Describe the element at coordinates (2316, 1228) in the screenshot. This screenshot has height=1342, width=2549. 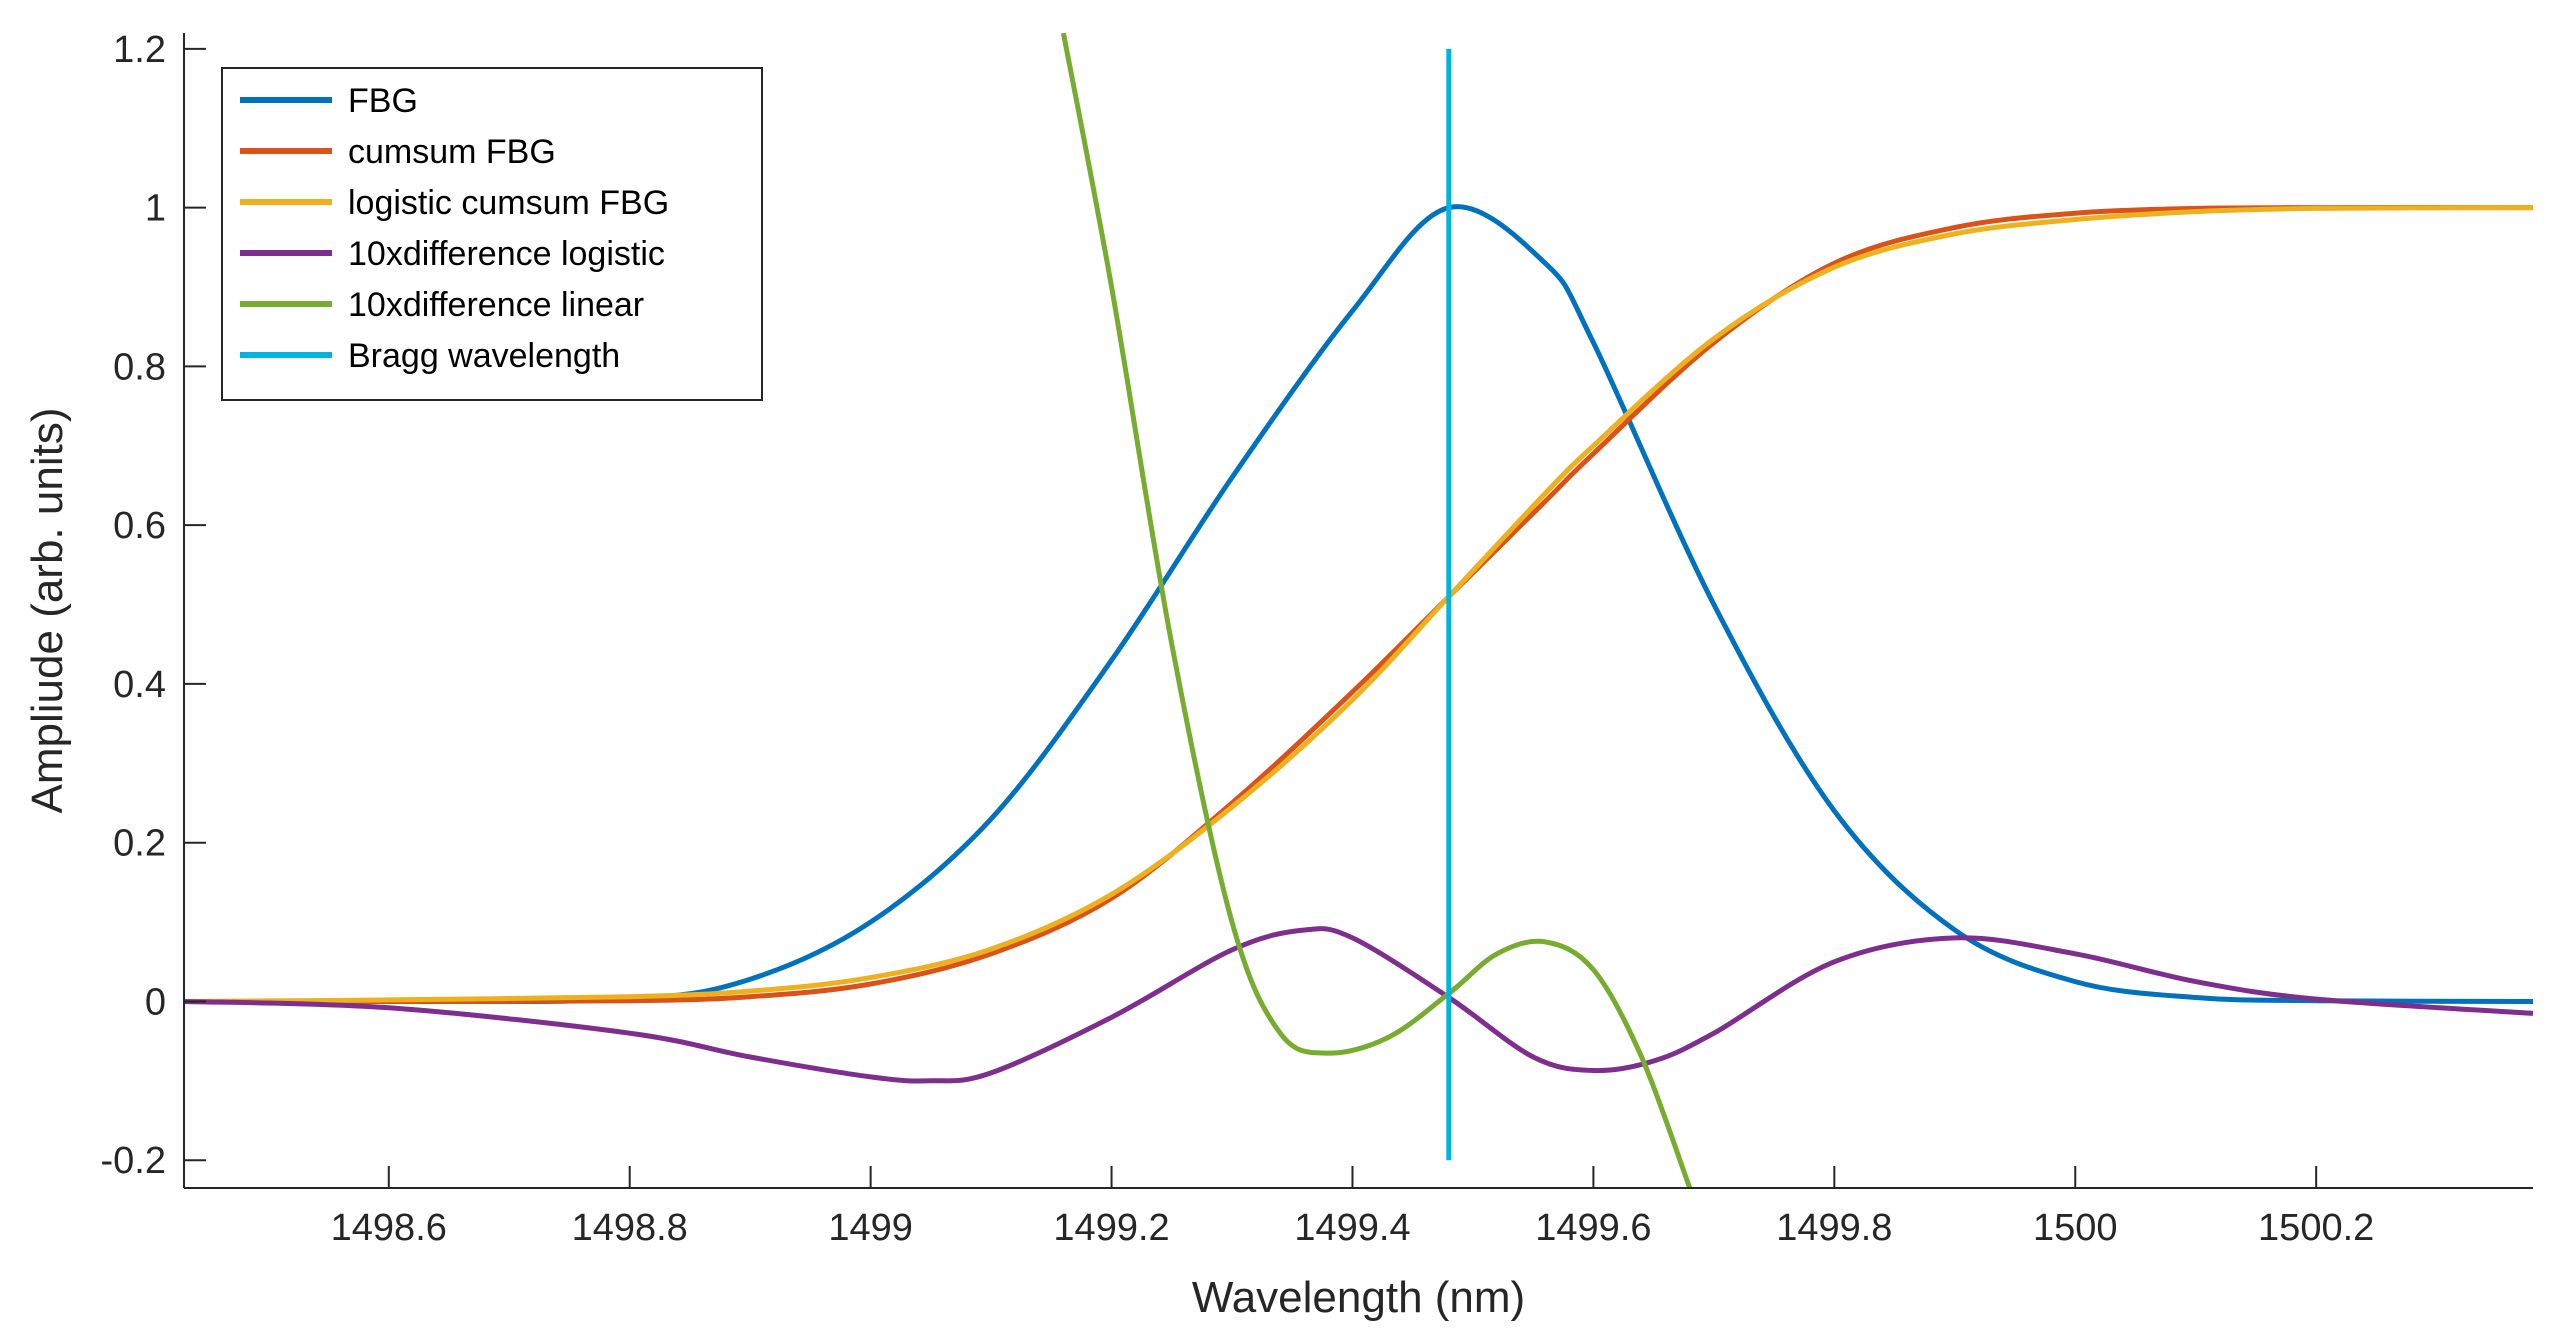
I see `x-tick-label: 1500.2` at that location.